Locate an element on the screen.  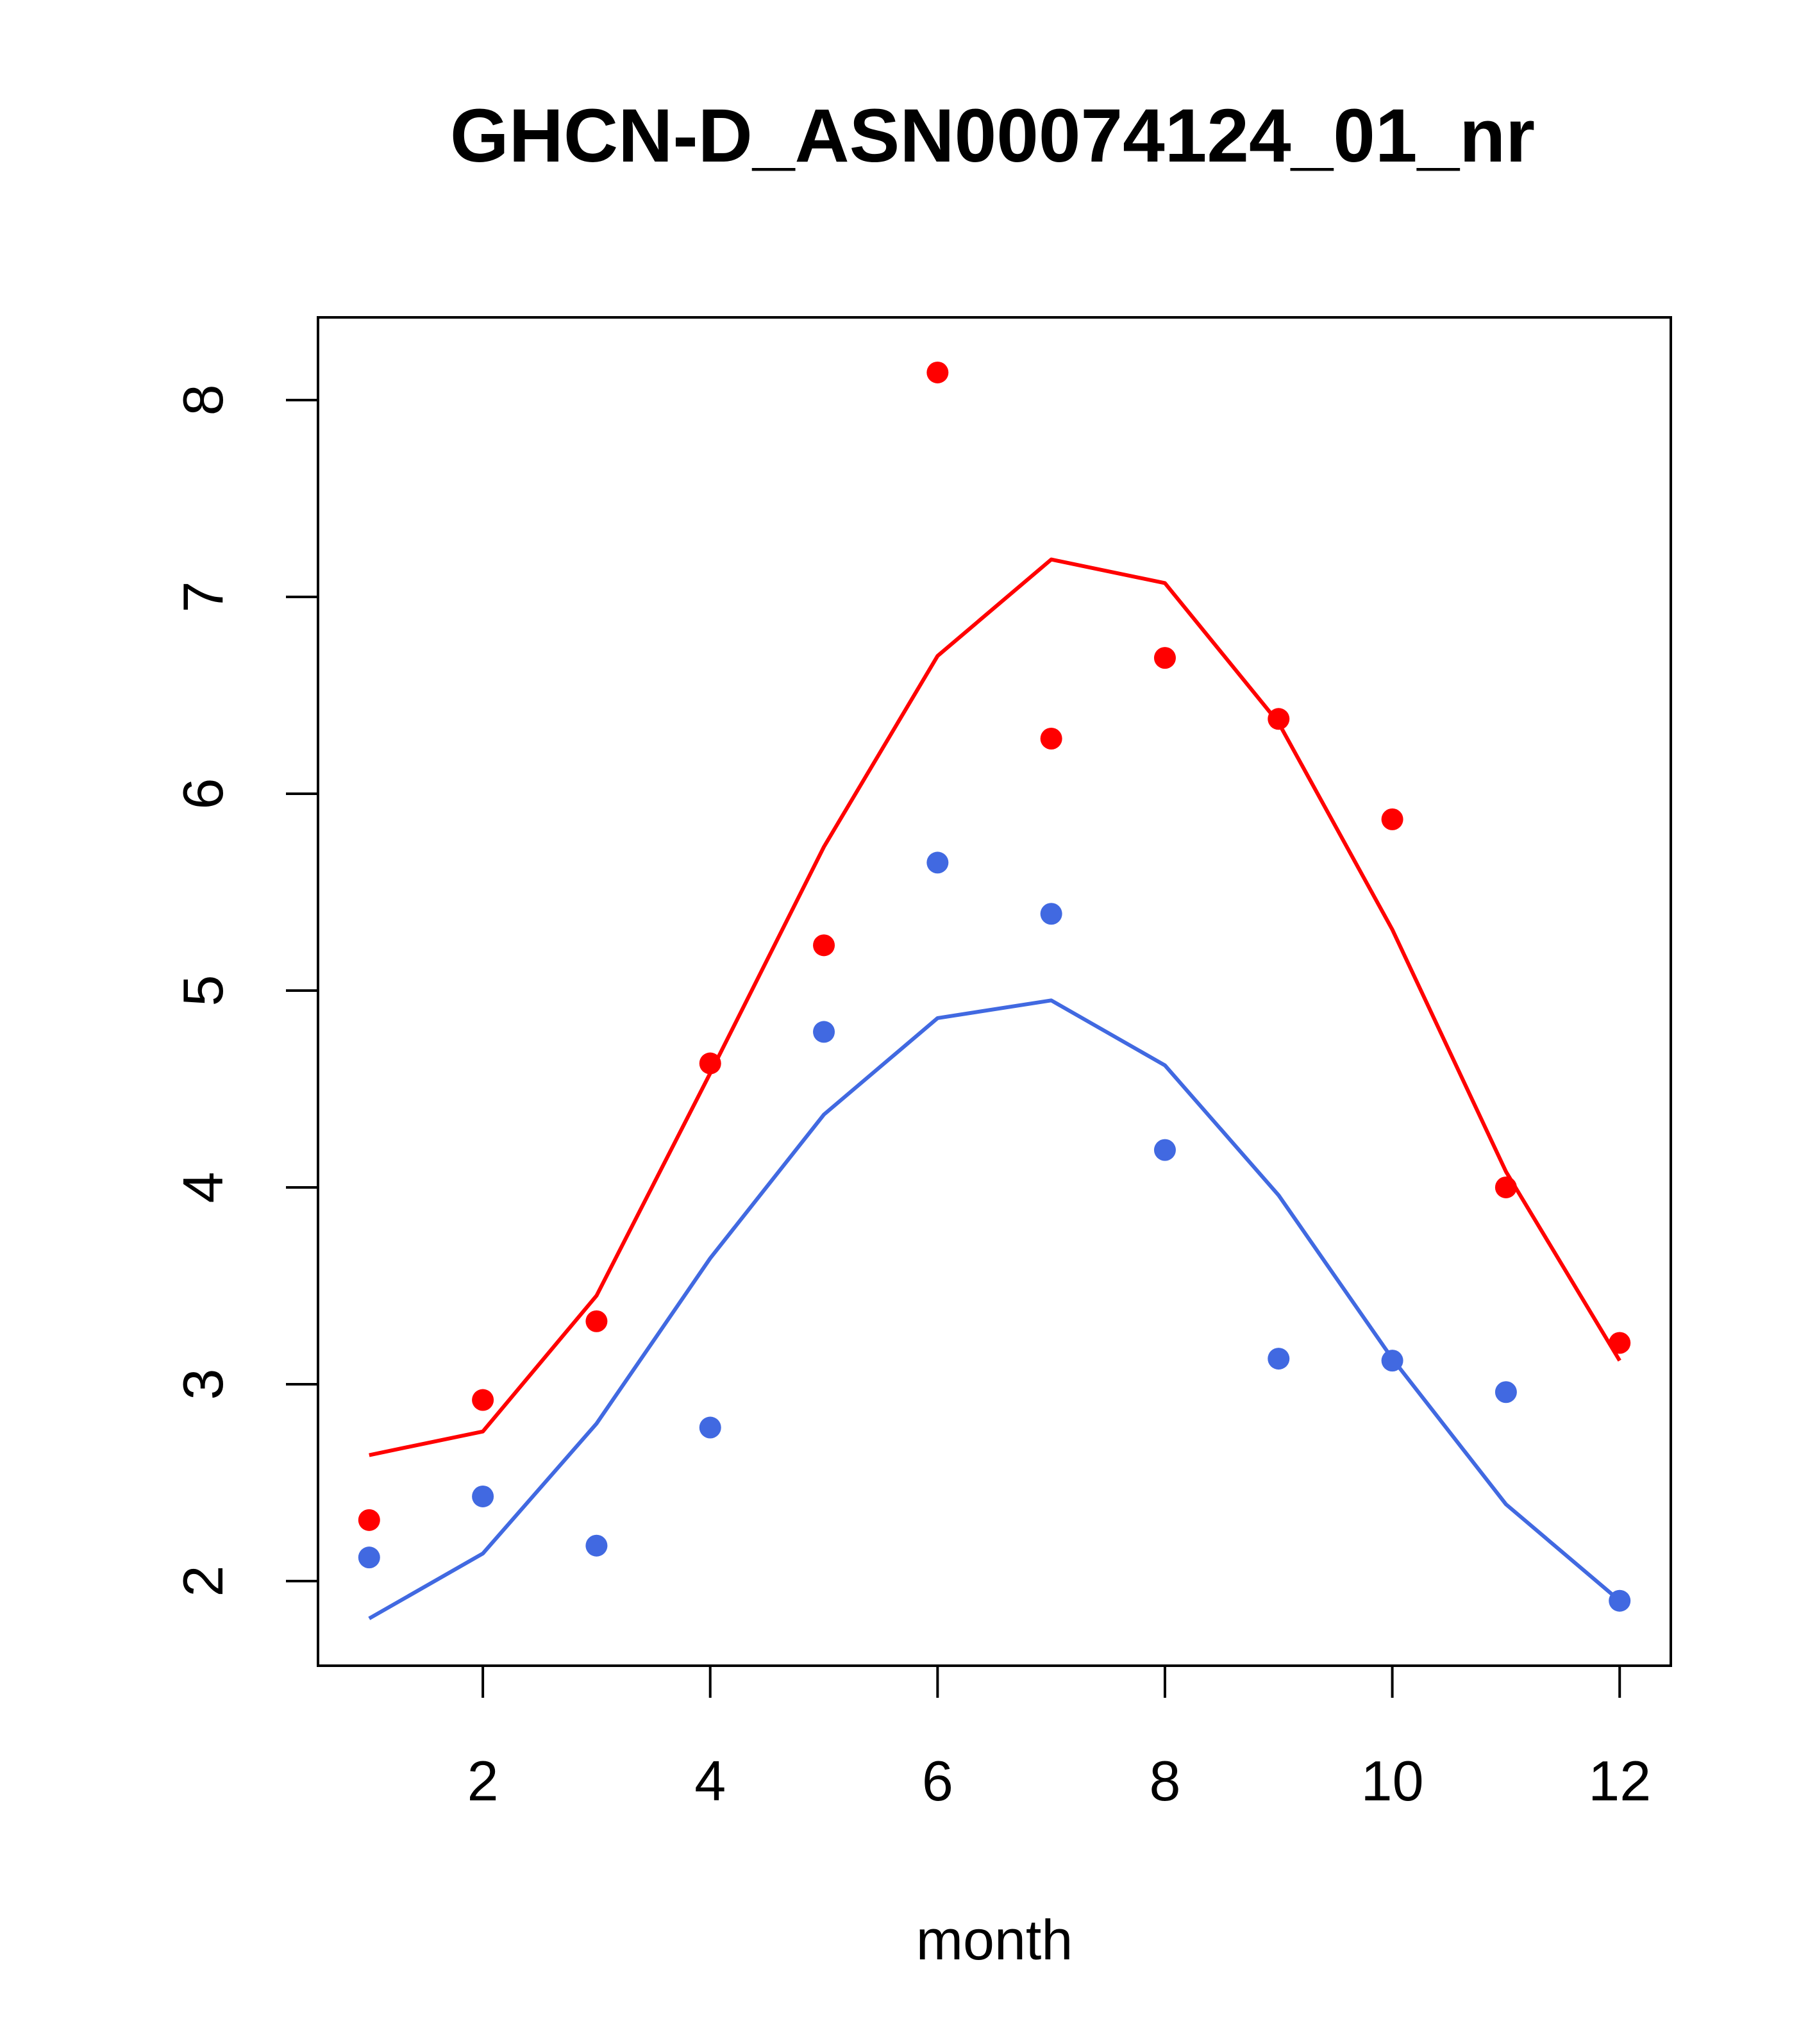
x-tick-label: 2 is located at coordinates (483, 1781).